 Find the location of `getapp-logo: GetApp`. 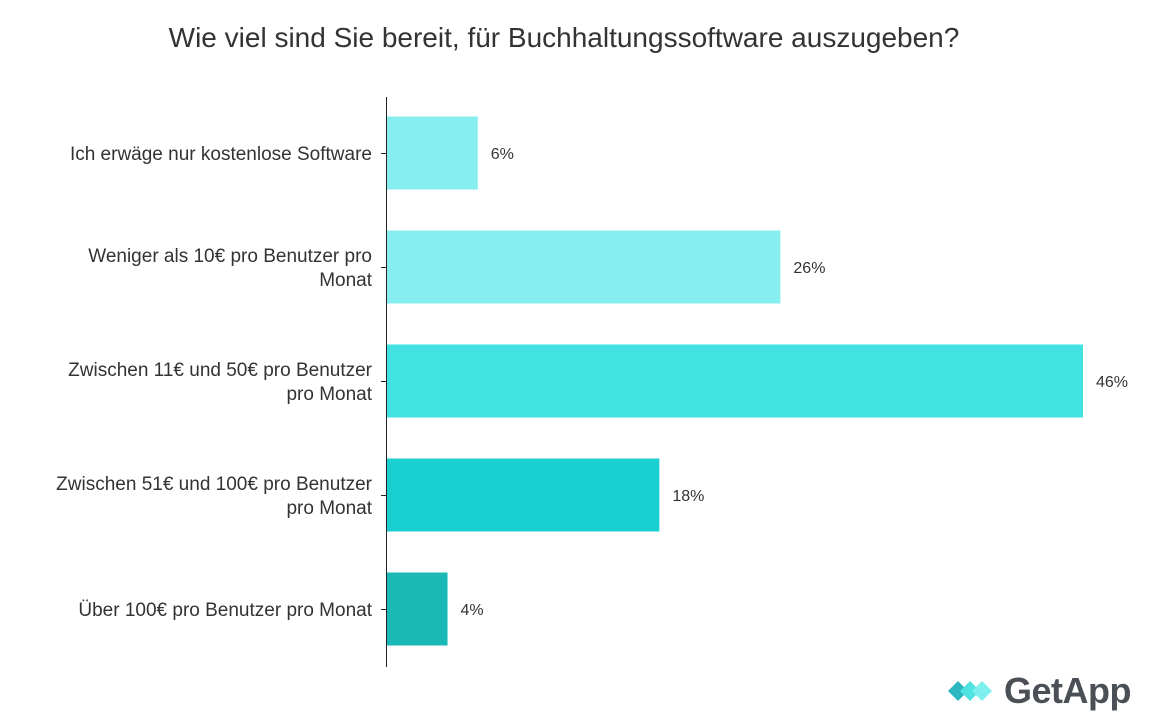

getapp-logo: GetApp is located at coordinates (1040, 691).